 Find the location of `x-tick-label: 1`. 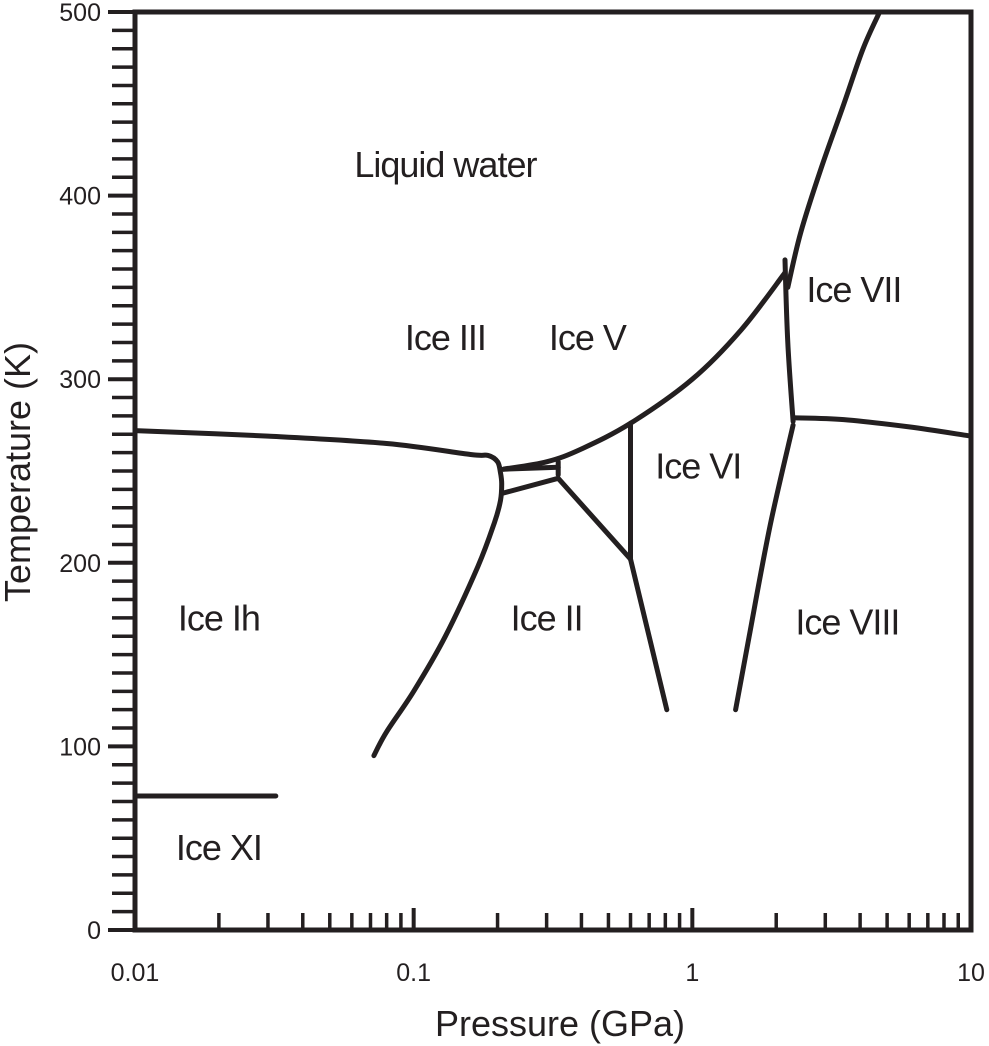

x-tick-label: 1 is located at coordinates (692, 973).